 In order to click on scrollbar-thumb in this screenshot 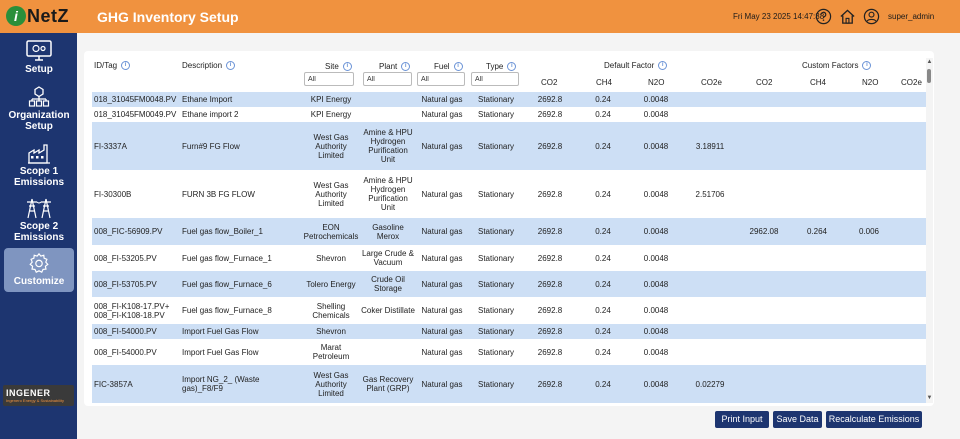, I will do `click(929, 76)`.